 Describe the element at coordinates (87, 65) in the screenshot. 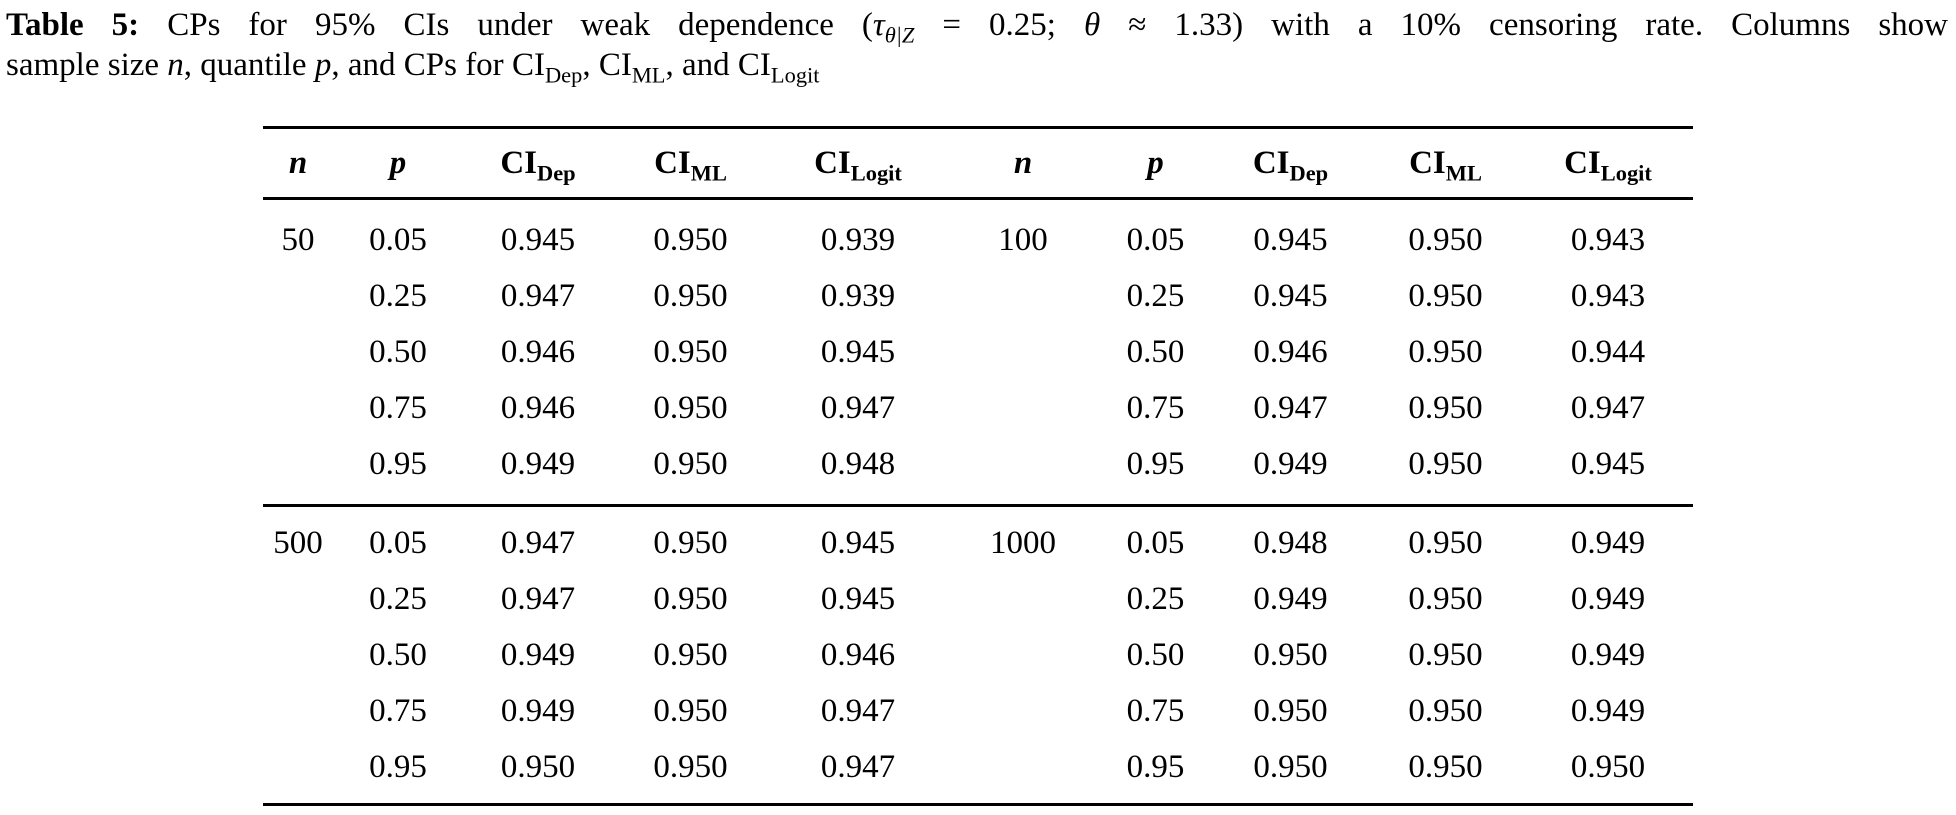

I see `caption-line2-start: sample size` at that location.